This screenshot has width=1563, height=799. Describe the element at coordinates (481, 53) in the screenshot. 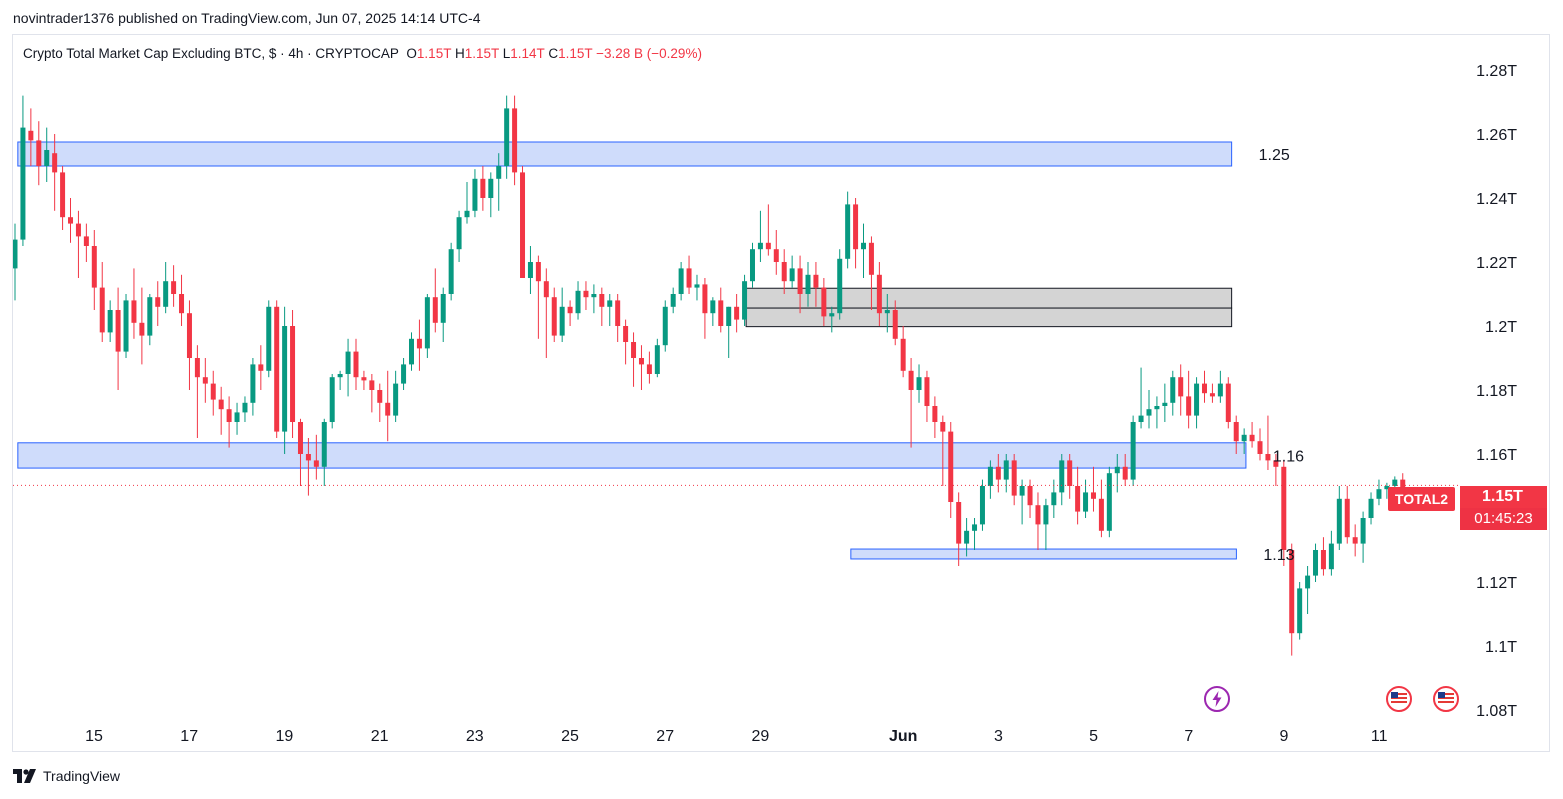

I see `legend-high-value: 1.15T` at that location.